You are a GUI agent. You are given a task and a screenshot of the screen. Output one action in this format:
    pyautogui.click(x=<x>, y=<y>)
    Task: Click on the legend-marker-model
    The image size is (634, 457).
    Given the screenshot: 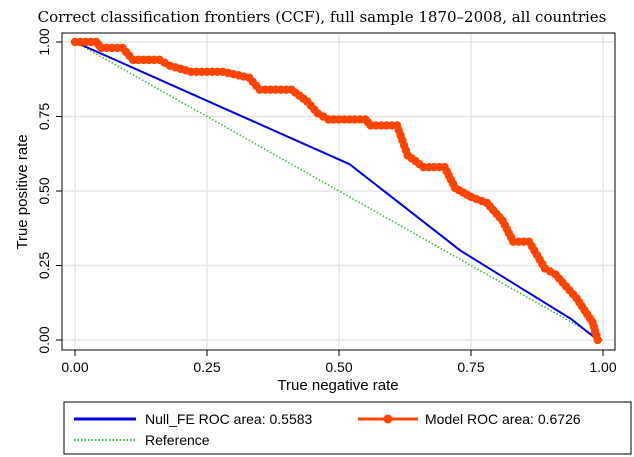 What is the action you would take?
    pyautogui.click(x=388, y=419)
    